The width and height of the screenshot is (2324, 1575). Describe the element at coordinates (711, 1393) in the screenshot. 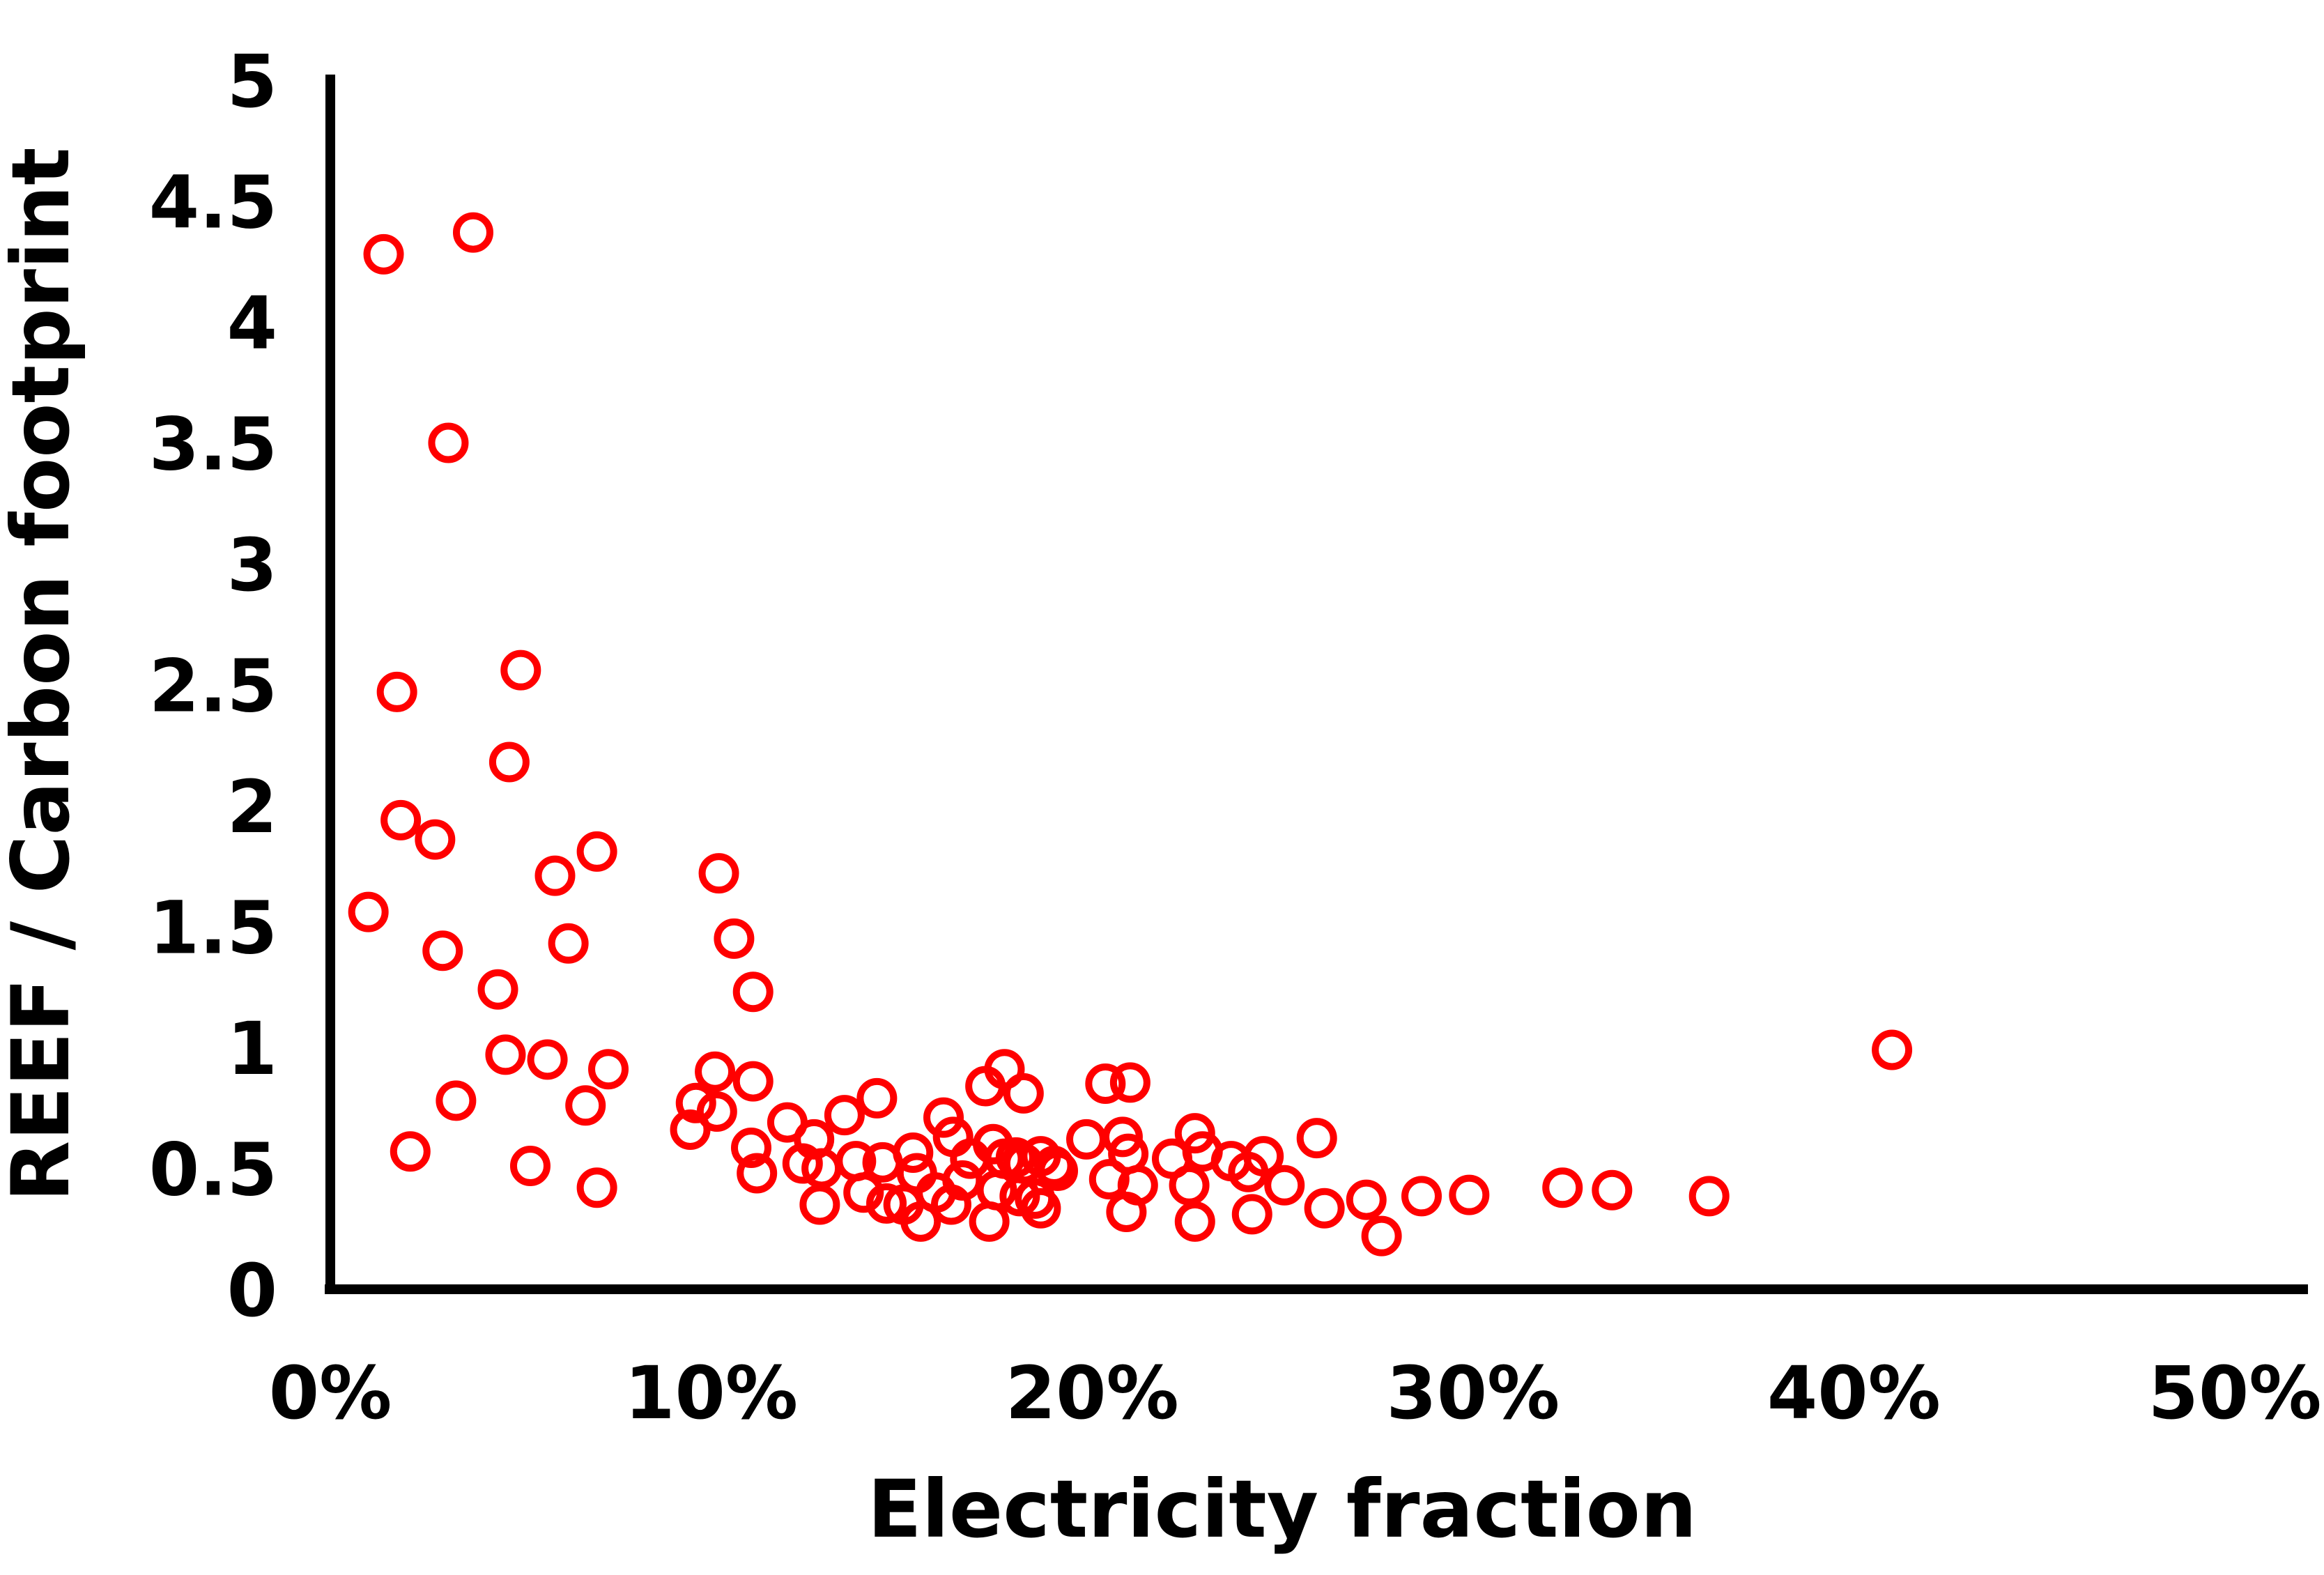

I see `x-tick-label: 10%` at that location.